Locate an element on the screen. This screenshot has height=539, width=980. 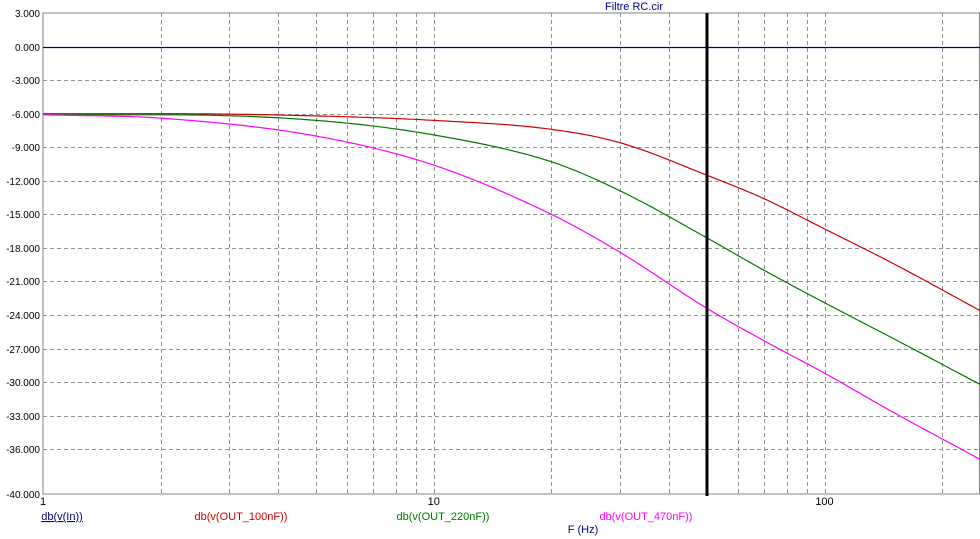
legend-db-v-out-100nf: db(v(OUT_100nF)) is located at coordinates (241, 517).